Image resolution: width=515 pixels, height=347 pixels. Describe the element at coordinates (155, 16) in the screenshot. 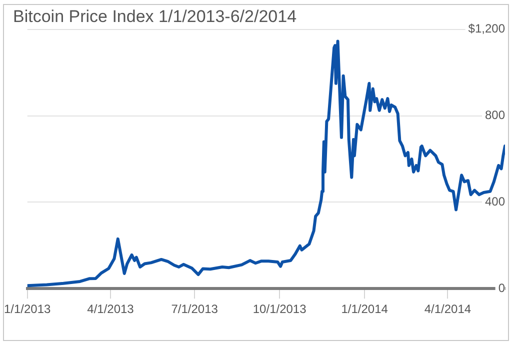

I see `chart-title: Bitcoin Price Index 1/1/2013-6/2/2014` at that location.